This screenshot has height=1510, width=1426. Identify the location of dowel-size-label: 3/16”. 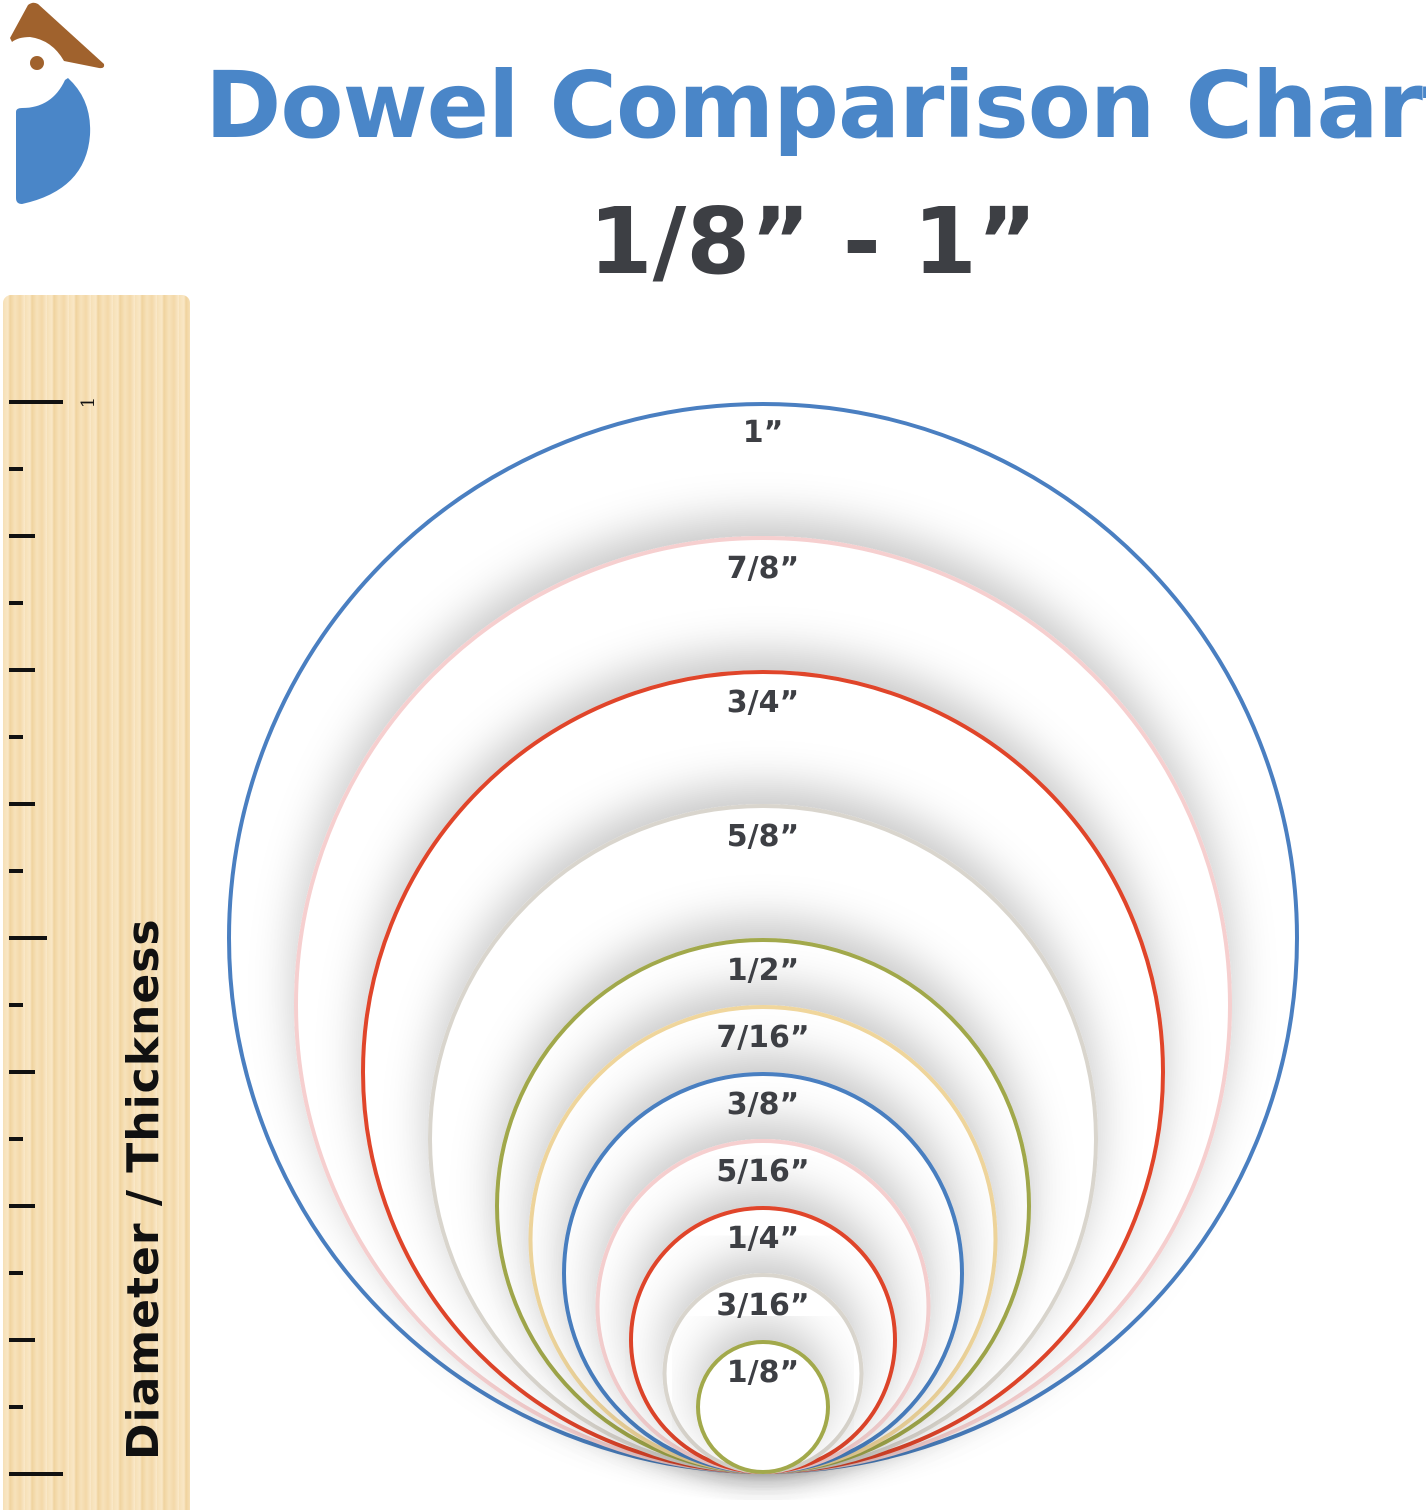
(762, 1305).